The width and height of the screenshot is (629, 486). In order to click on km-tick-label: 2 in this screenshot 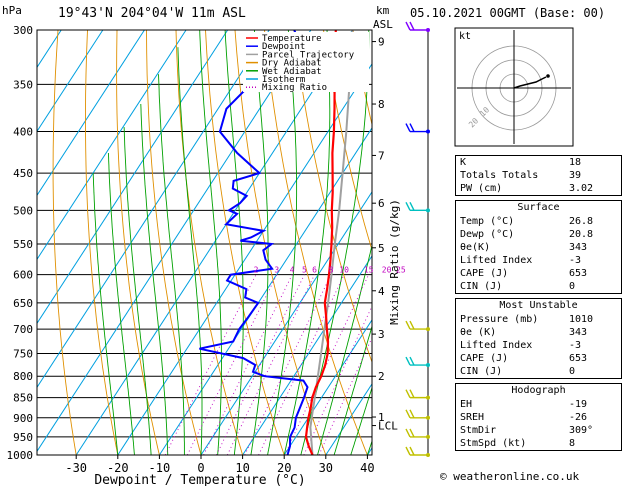, I will do `click(381, 376)`.